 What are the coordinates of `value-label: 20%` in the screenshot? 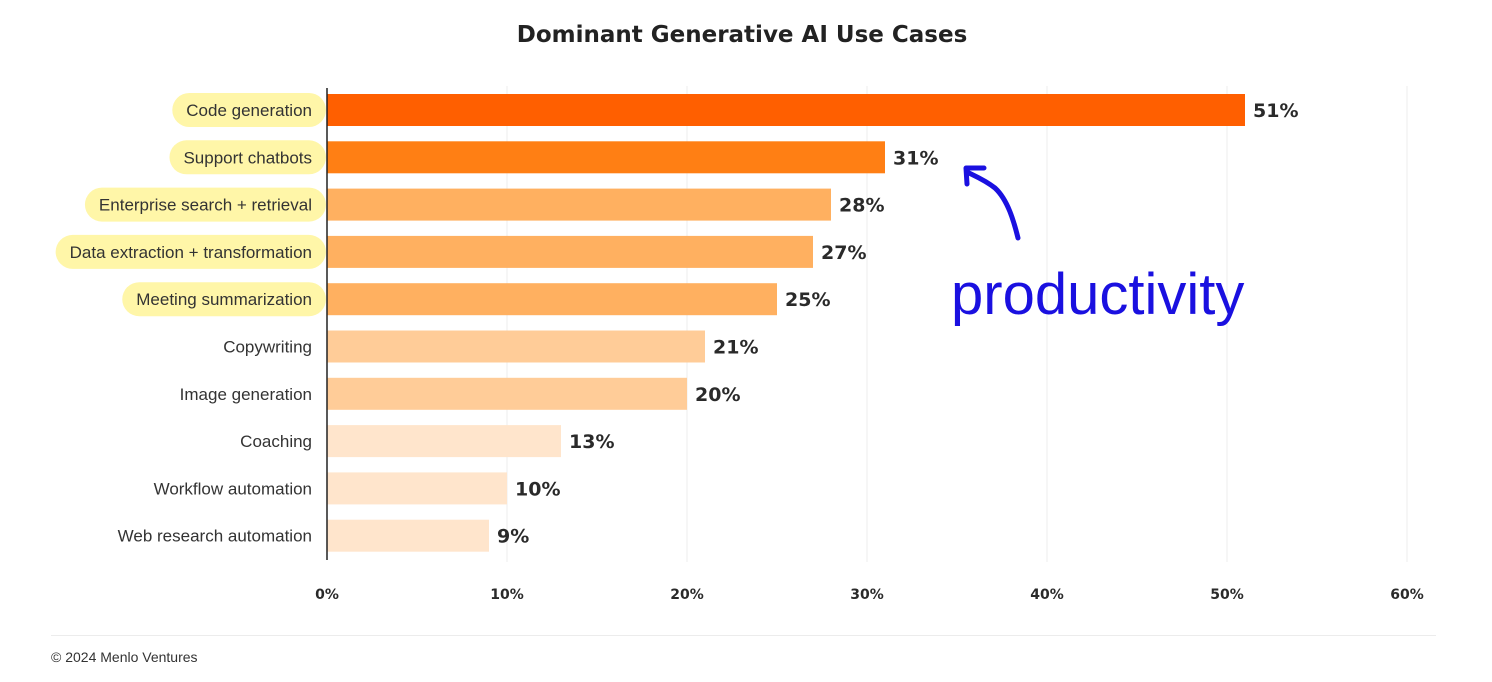 It's located at (717, 395).